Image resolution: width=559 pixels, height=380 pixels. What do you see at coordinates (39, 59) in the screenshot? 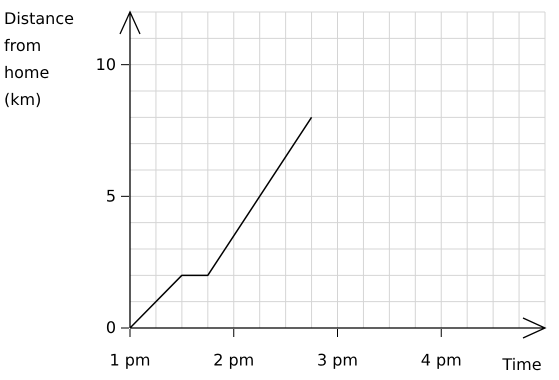
I see `y-axis-title: Distance from home (km)` at bounding box center [39, 59].